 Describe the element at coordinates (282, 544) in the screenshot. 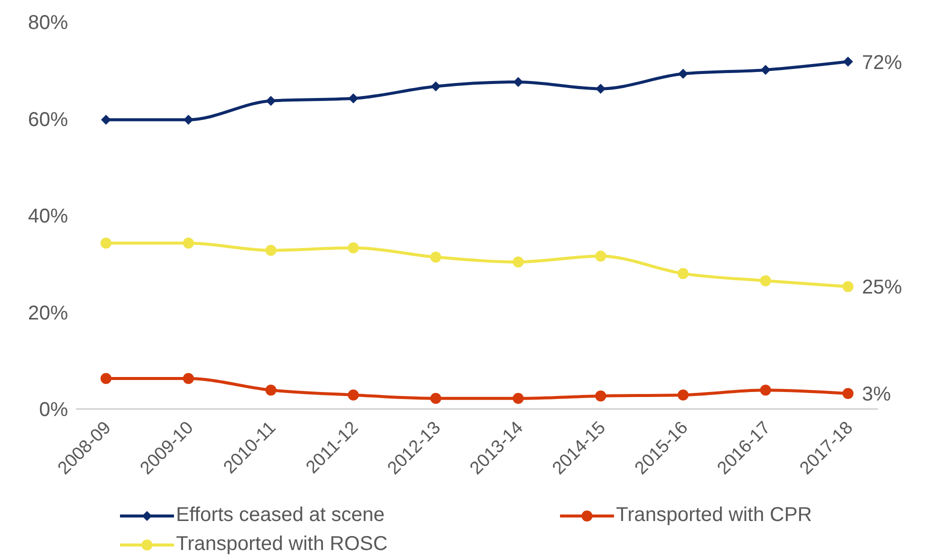

I see `legend-label: Transported with ROSC` at that location.